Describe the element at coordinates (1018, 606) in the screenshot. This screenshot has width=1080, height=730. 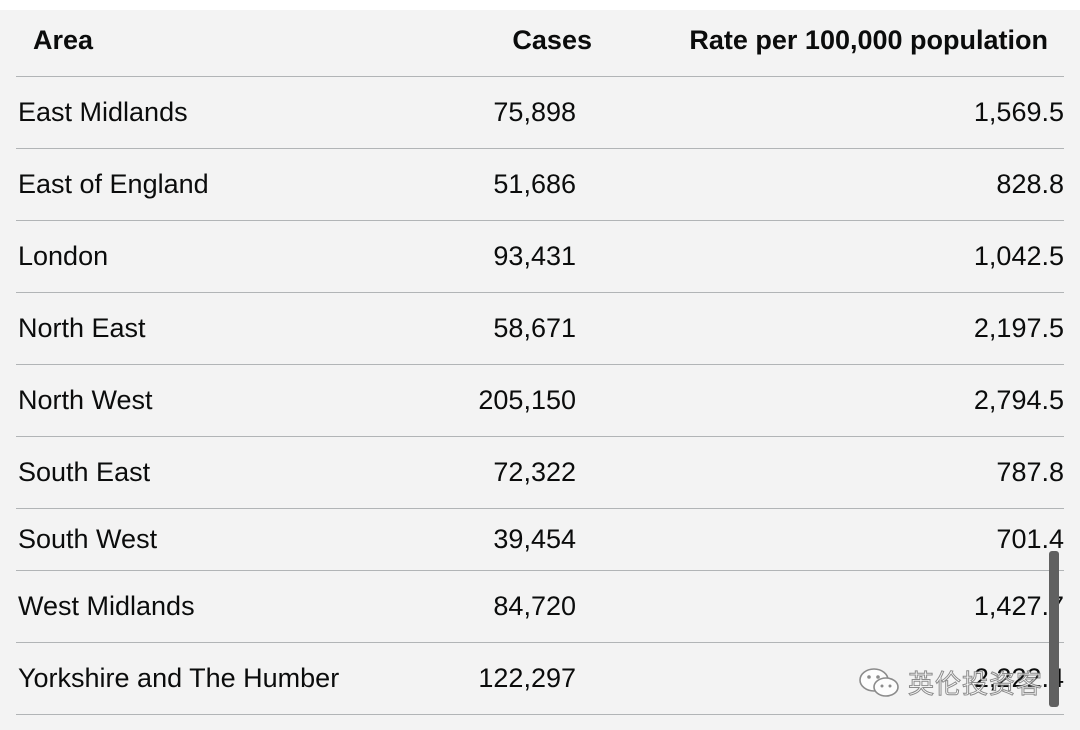
I see `cell-rate: 1,427.7` at that location.